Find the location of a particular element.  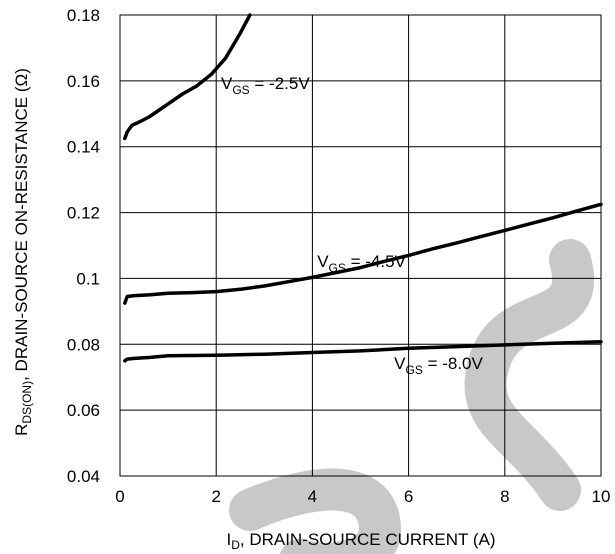

y-tick-label: 0.1 is located at coordinates (88, 278).